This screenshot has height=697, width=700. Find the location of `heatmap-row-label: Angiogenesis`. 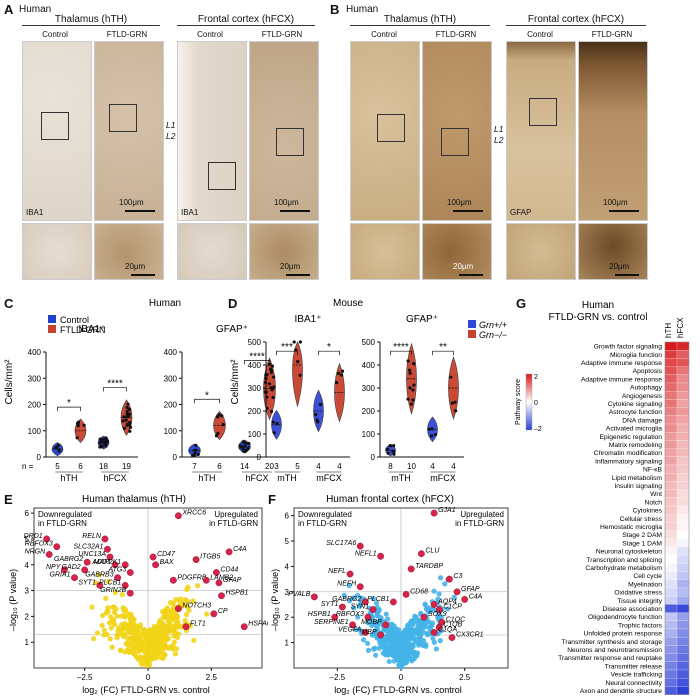

heatmap-row-label: Angiogenesis is located at coordinates (642, 396).